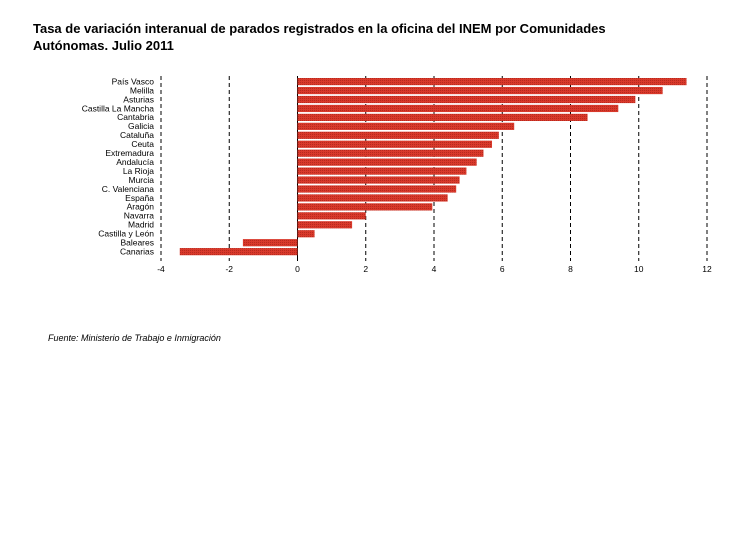 The image size is (756, 545). Describe the element at coordinates (141, 207) in the screenshot. I see `category-label: Aragón` at that location.